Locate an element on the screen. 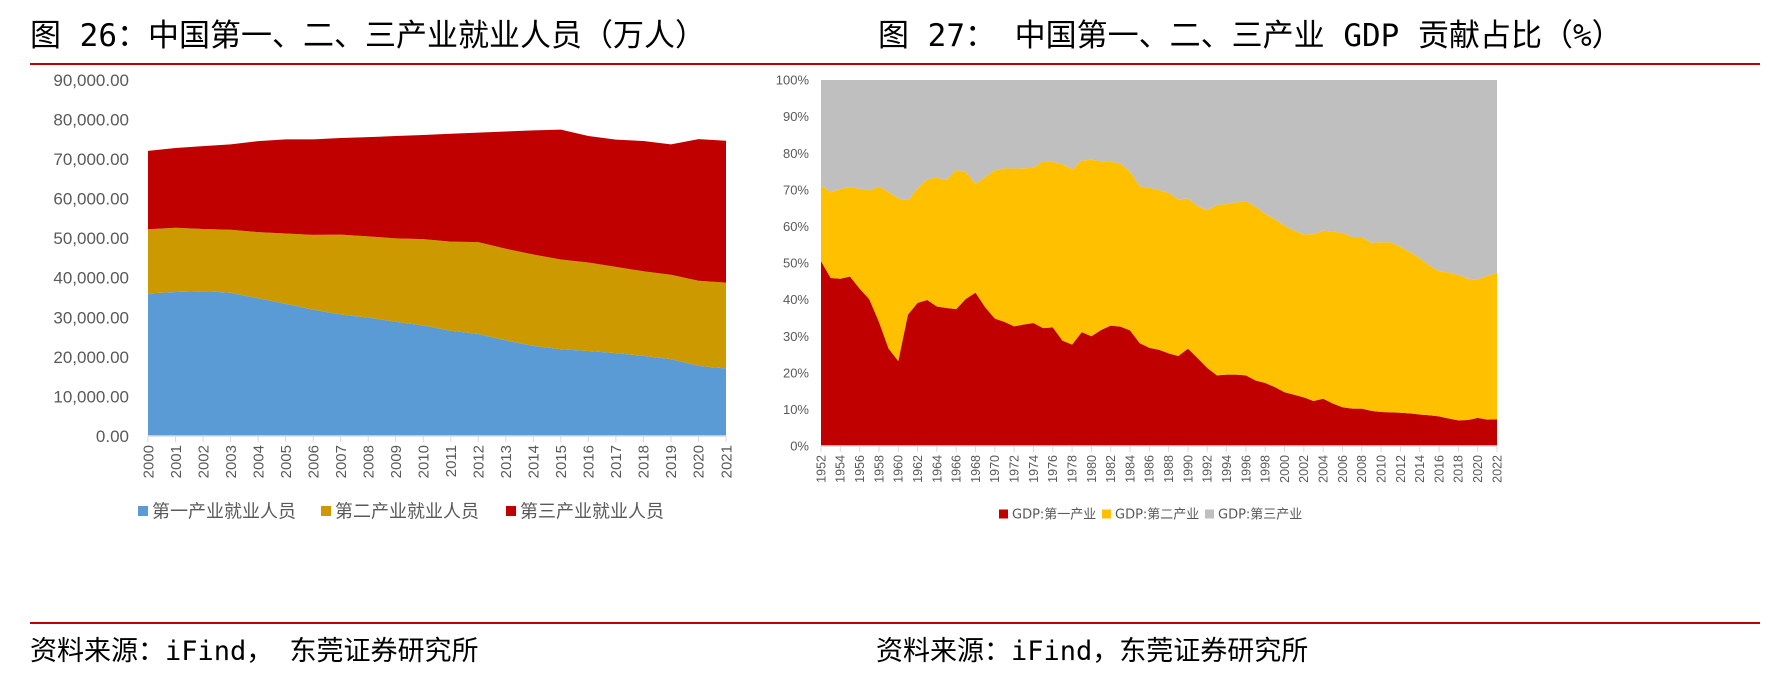 Image resolution: width=1790 pixels, height=690 pixels. y-tick-label: 0% is located at coordinates (799, 446).